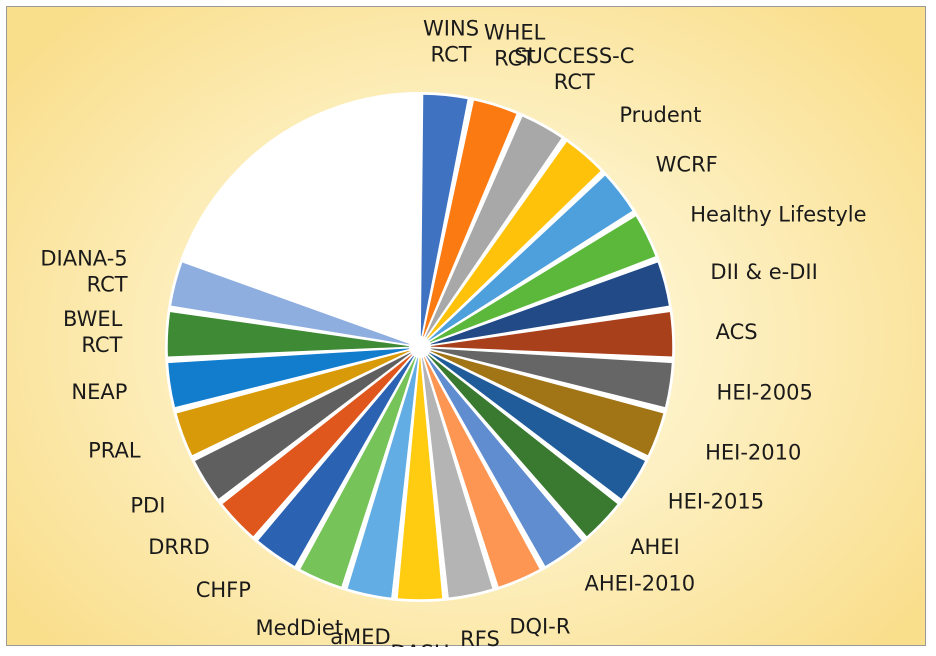 The height and width of the screenshot is (656, 936). Describe the element at coordinates (223, 590) in the screenshot. I see `slice-label-chfp: CHFP` at that location.